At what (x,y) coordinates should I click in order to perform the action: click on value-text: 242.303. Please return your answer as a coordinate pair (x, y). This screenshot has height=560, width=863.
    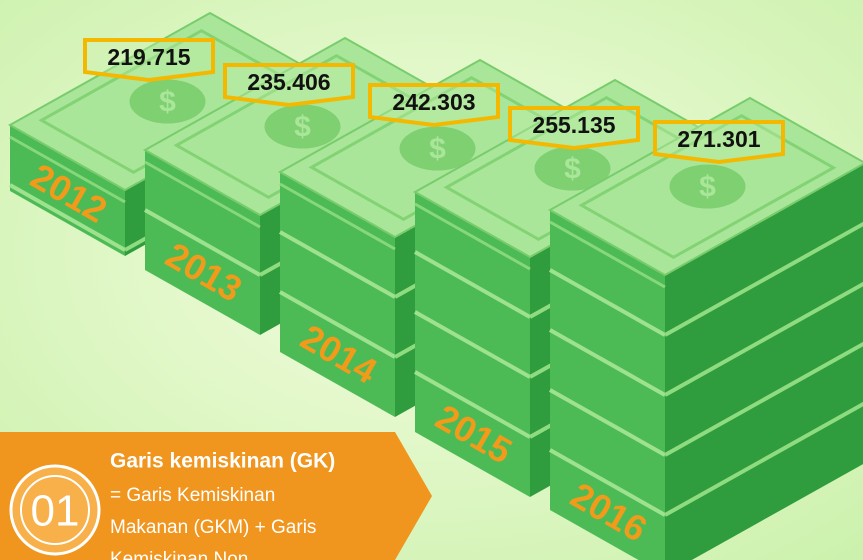
    Looking at the image, I should click on (433, 102).